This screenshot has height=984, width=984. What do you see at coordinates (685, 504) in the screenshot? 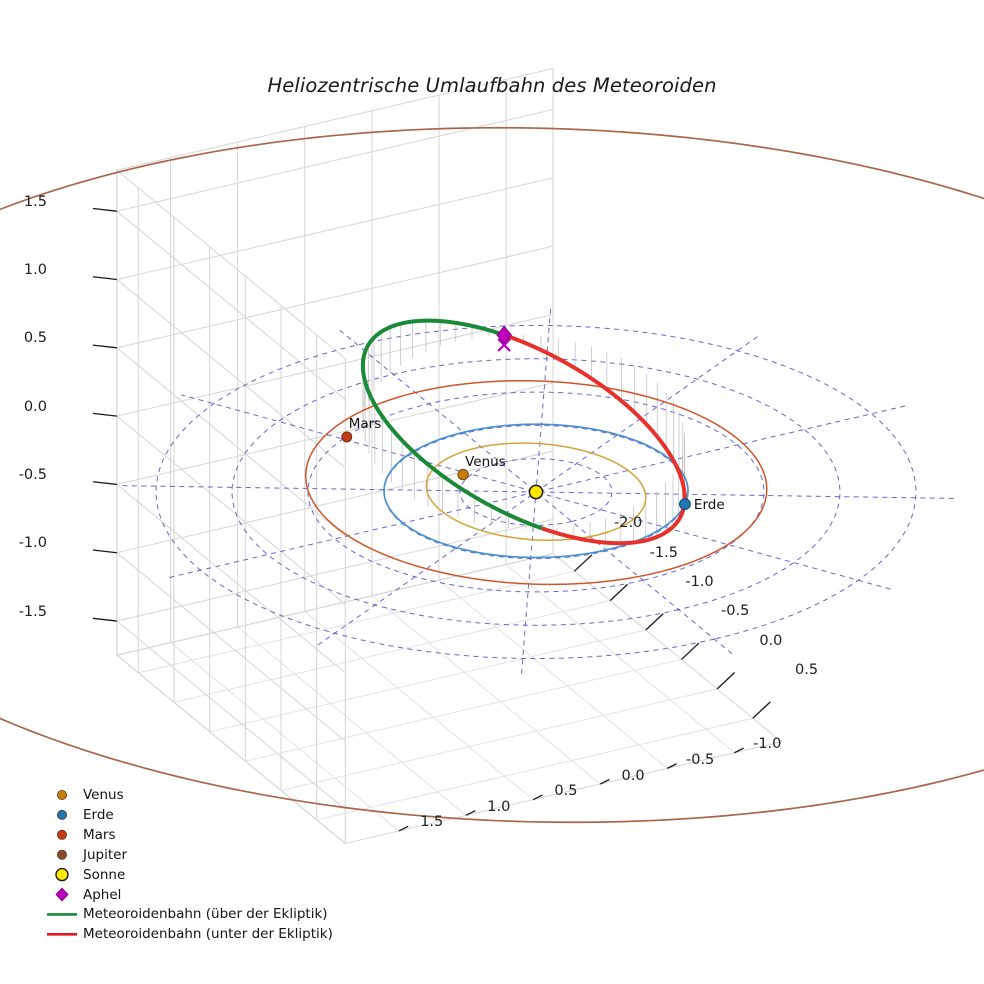
I see `erde-marker` at bounding box center [685, 504].